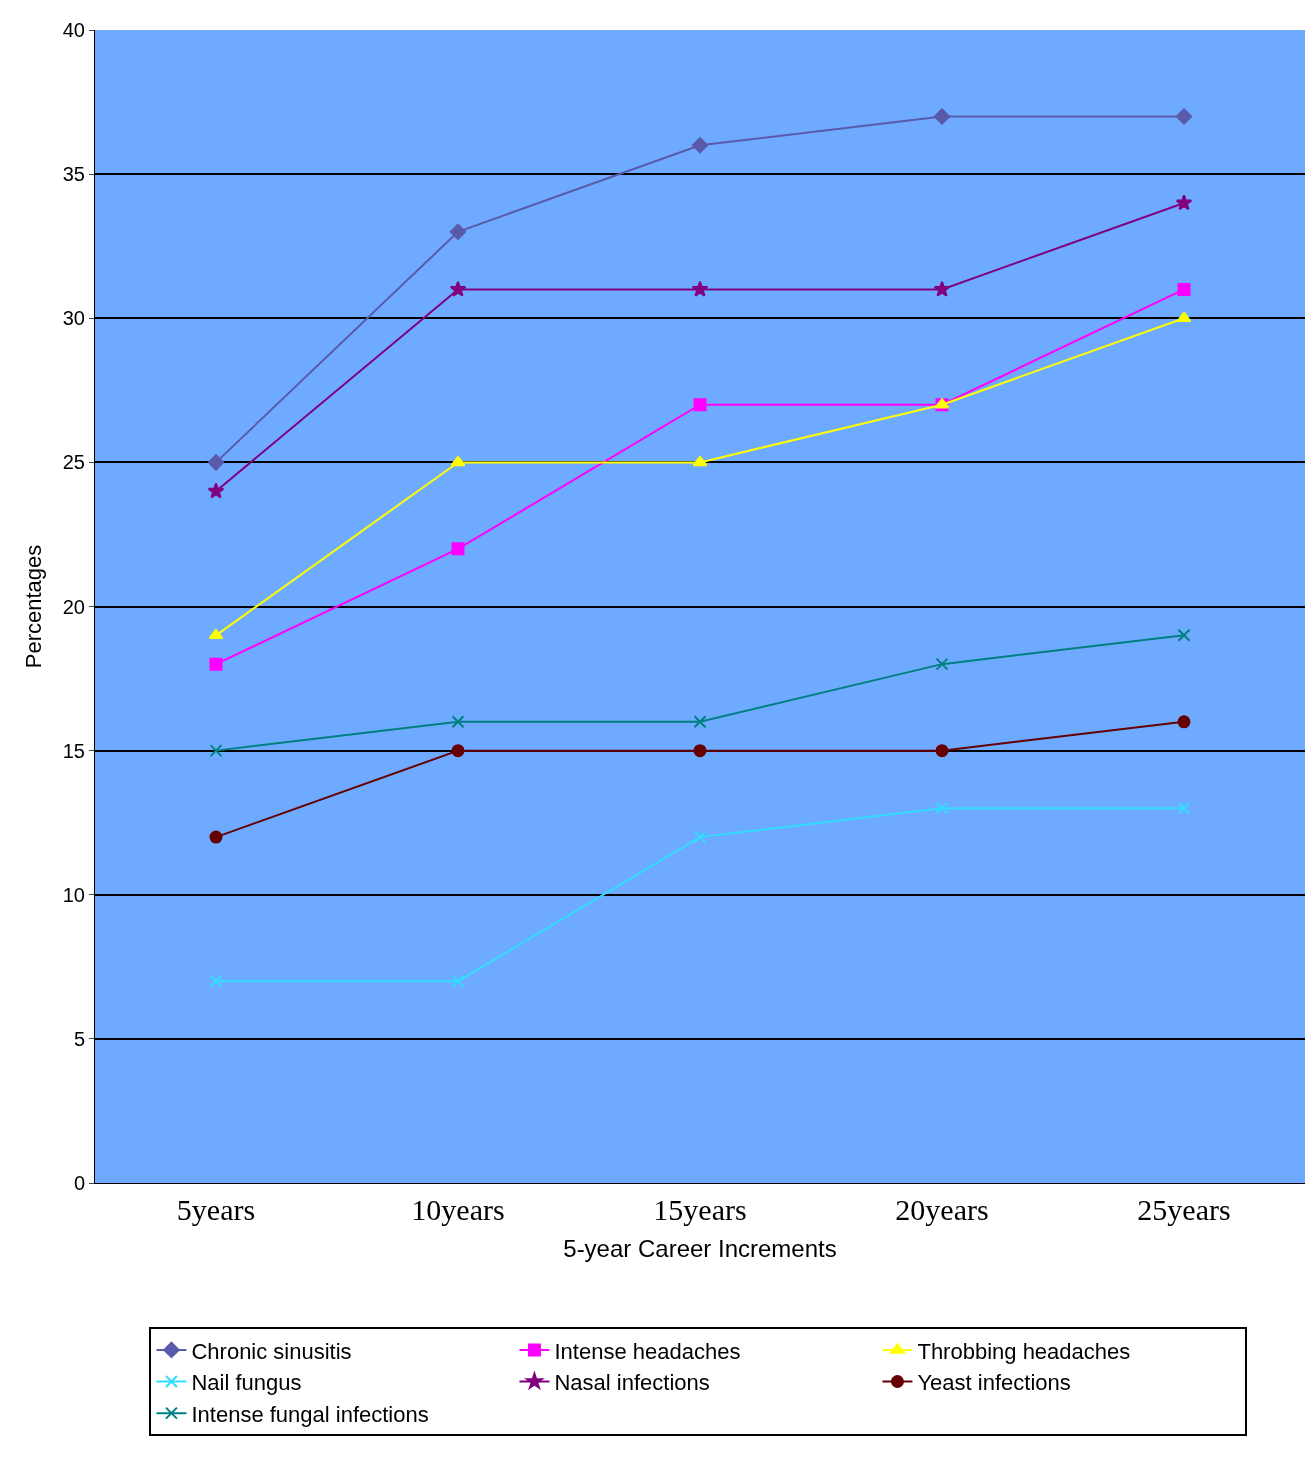 This screenshot has width=1310, height=1466. I want to click on x-tick-label: 10years, so click(458, 1209).